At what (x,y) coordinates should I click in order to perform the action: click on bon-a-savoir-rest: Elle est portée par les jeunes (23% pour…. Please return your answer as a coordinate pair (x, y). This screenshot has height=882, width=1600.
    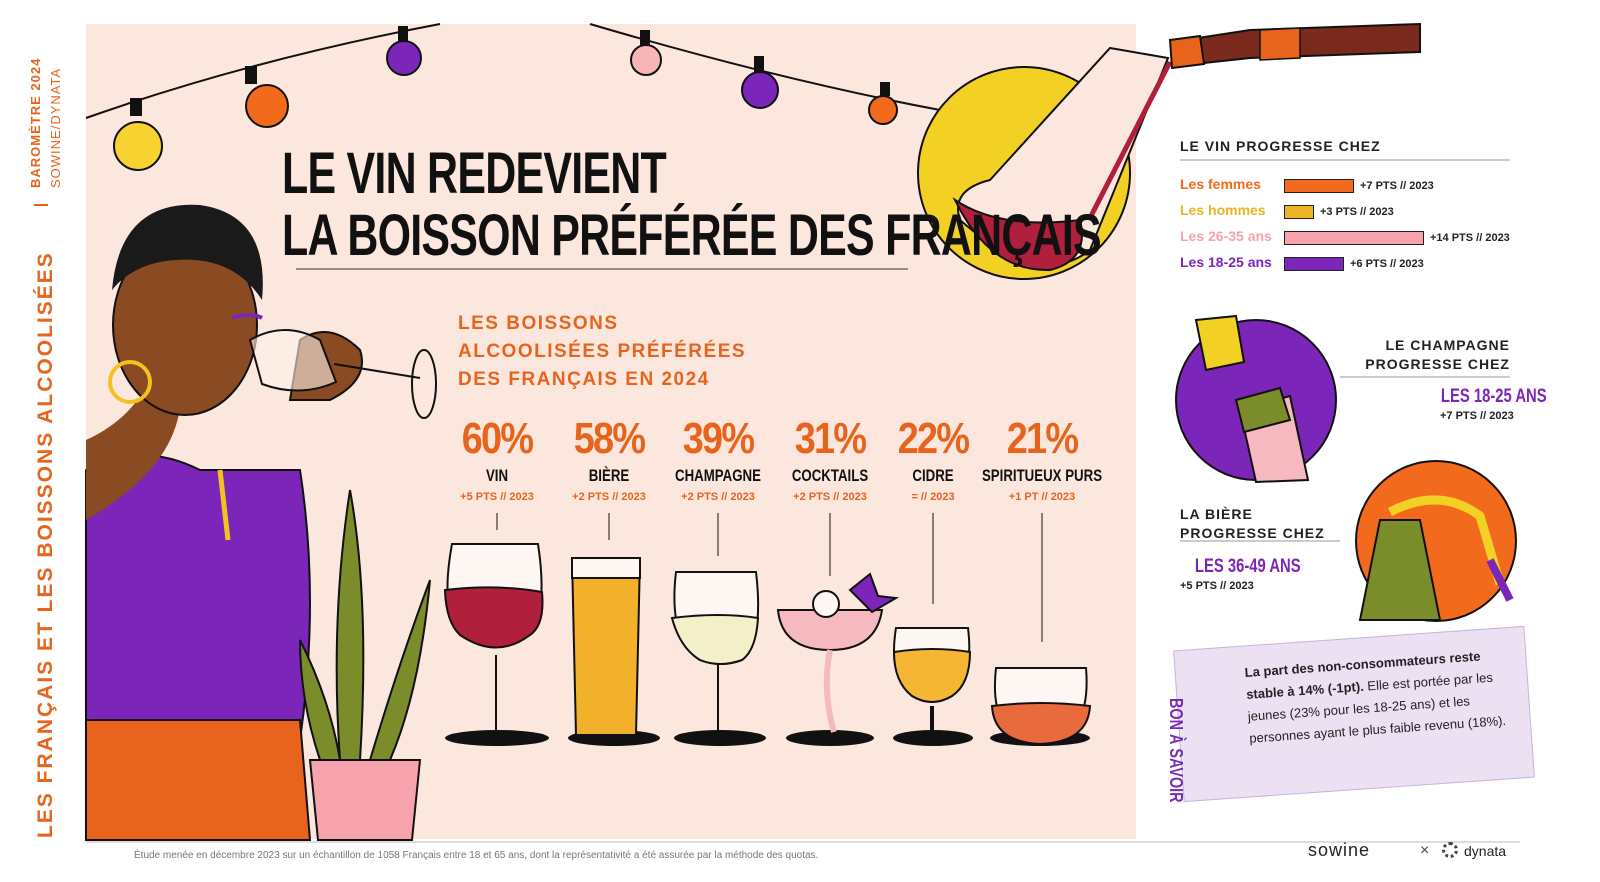
    Looking at the image, I should click on (1377, 707).